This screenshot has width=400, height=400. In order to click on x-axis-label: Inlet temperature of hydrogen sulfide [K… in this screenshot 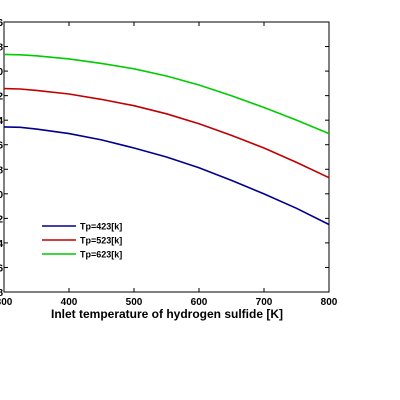, I will do `click(167, 314)`.